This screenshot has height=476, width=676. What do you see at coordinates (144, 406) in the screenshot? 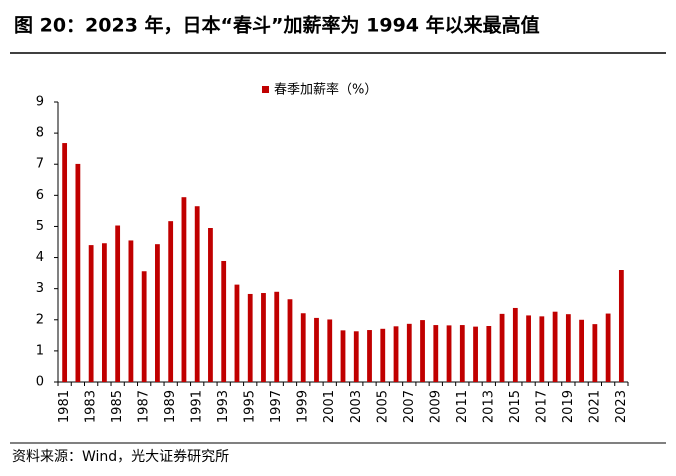
I see `x-tick-label: 1987` at bounding box center [144, 406].